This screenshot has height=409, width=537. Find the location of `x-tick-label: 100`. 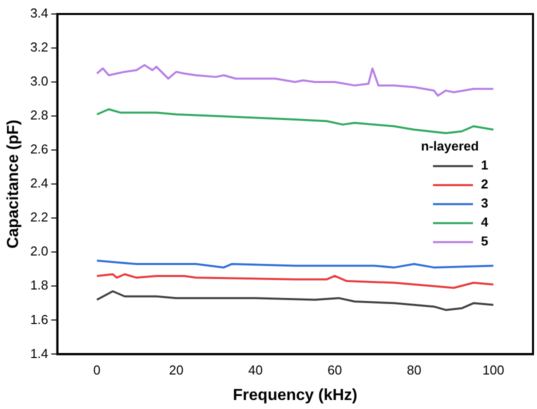

x-tick-label: 100 is located at coordinates (493, 370).